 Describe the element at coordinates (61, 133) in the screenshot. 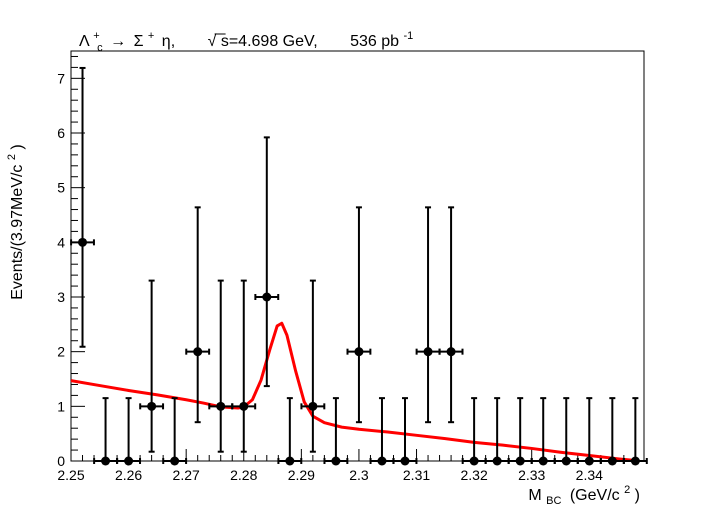

I see `y-tick-label: 6` at that location.